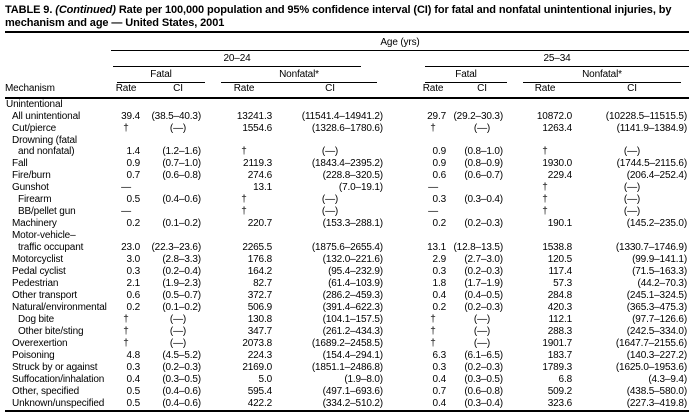 The width and height of the screenshot is (694, 412). I want to click on mechanism-label: Firearm, so click(35, 200).